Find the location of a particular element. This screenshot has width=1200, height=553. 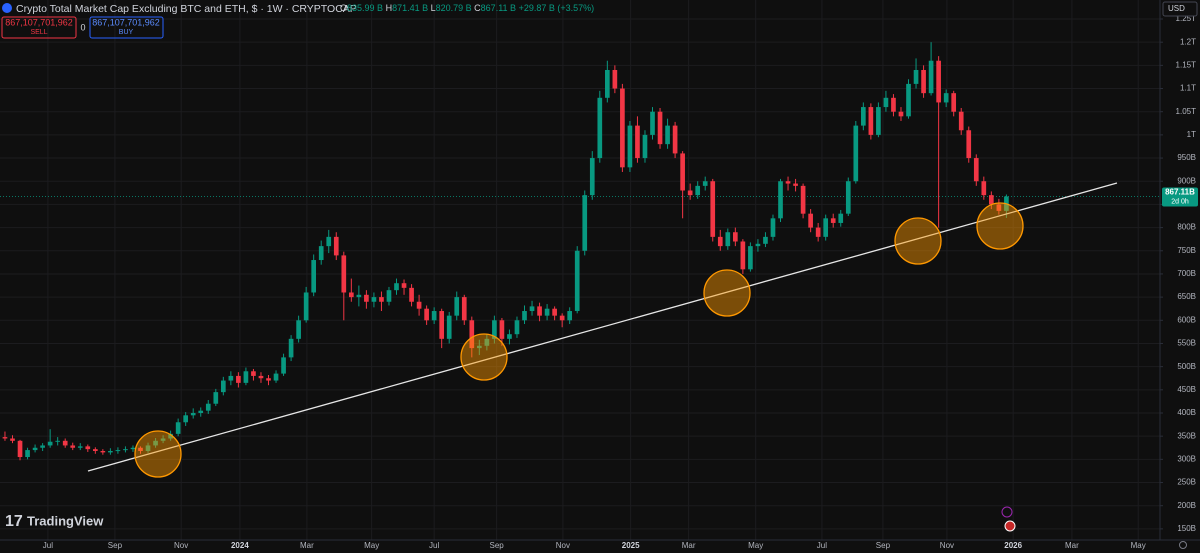

buy-price: 867,107,701,962 is located at coordinates (126, 22).